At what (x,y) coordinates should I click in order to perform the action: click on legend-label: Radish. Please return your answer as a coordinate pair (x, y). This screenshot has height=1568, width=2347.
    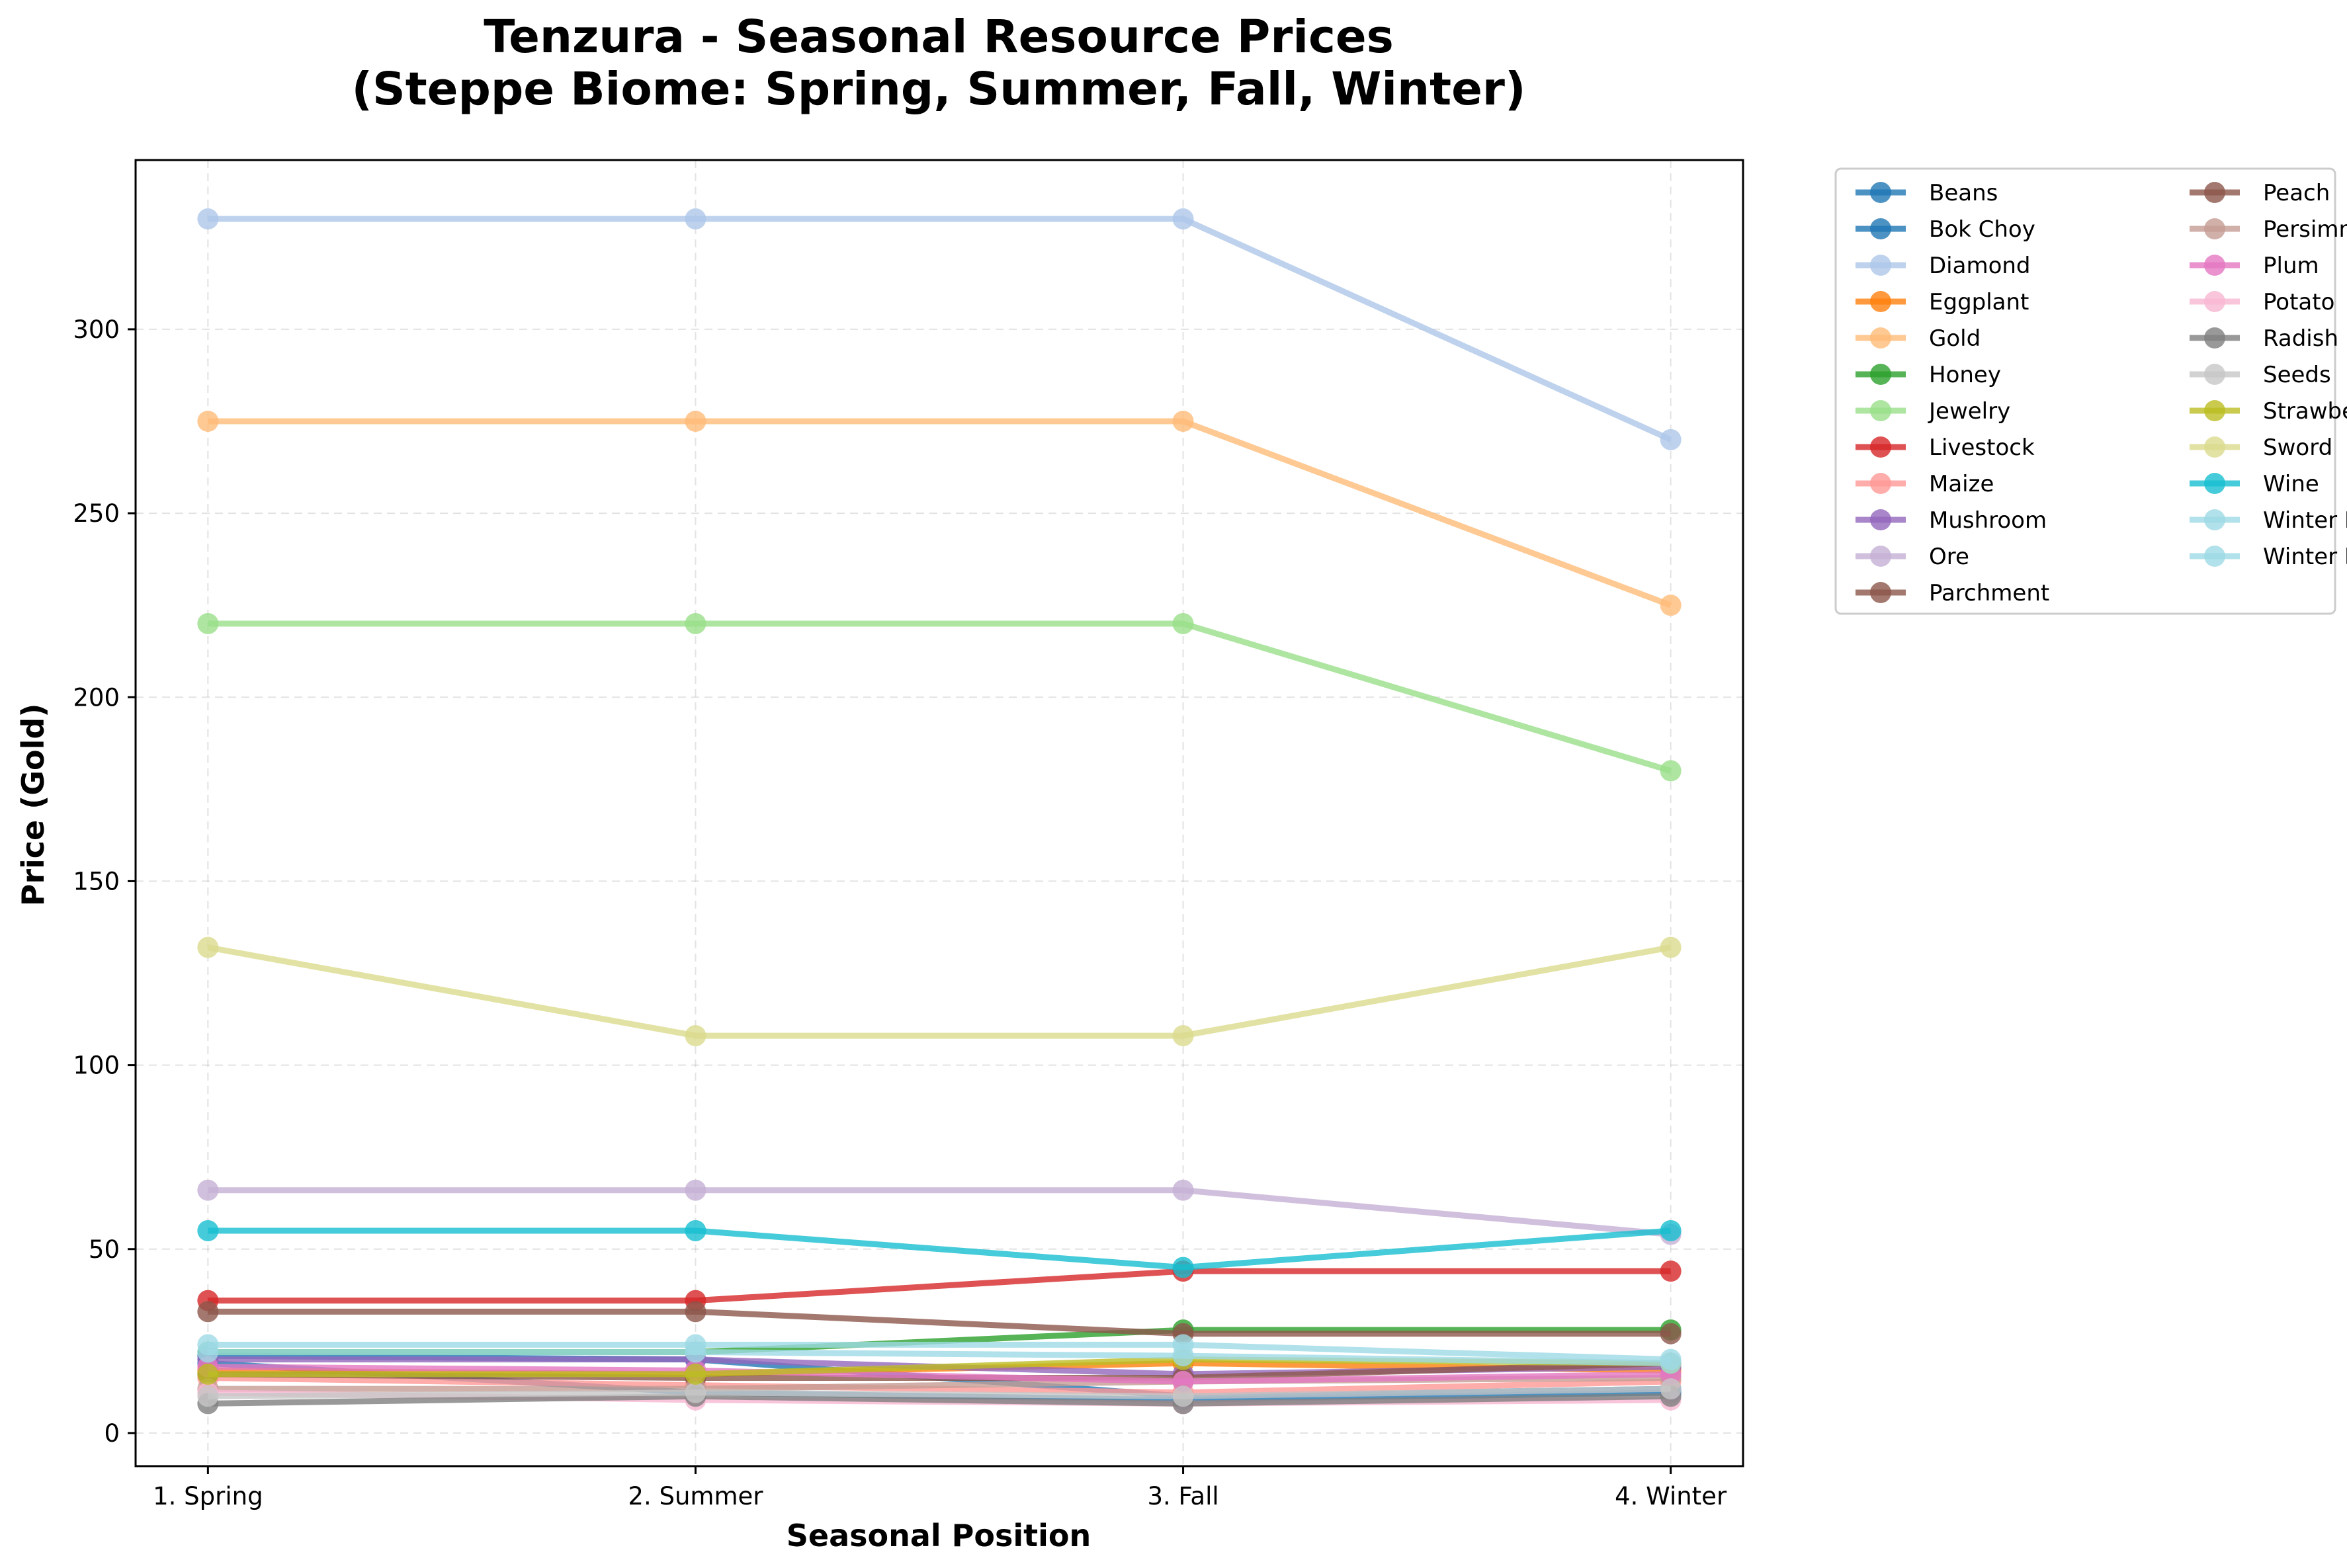
    Looking at the image, I should click on (2300, 338).